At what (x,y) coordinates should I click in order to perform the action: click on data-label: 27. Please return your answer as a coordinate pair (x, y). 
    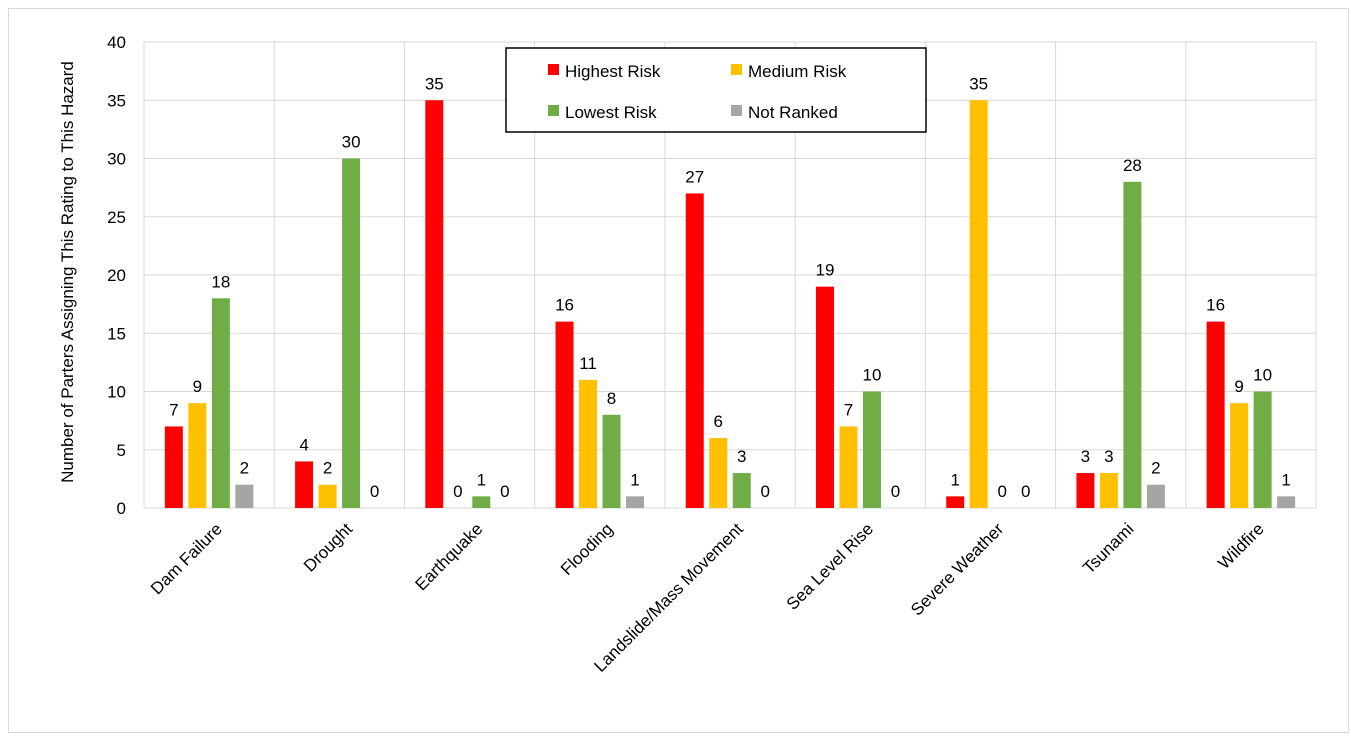
    Looking at the image, I should click on (694, 176).